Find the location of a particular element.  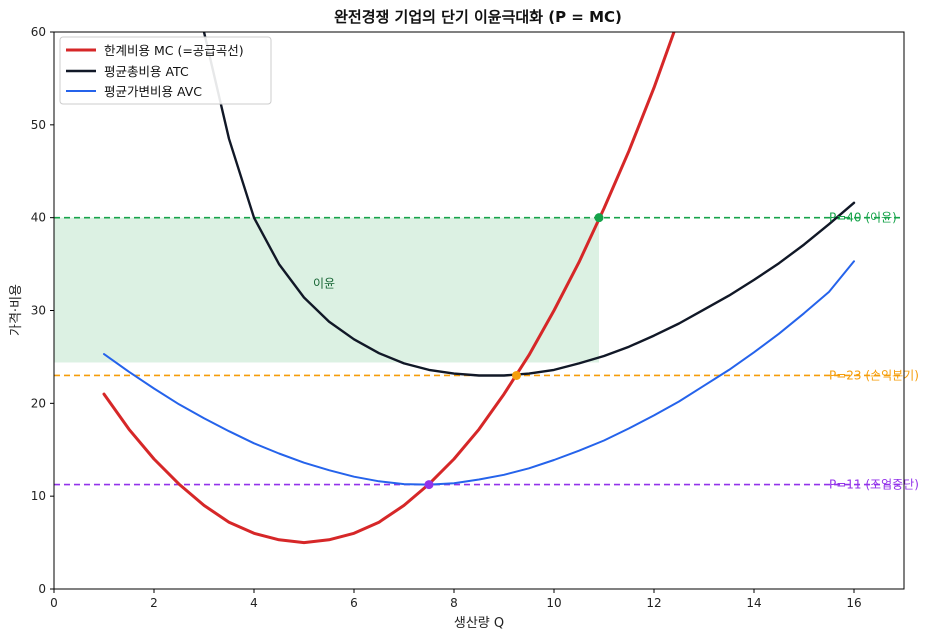

y-axis-label: 가격·비용 is located at coordinates (16, 310).